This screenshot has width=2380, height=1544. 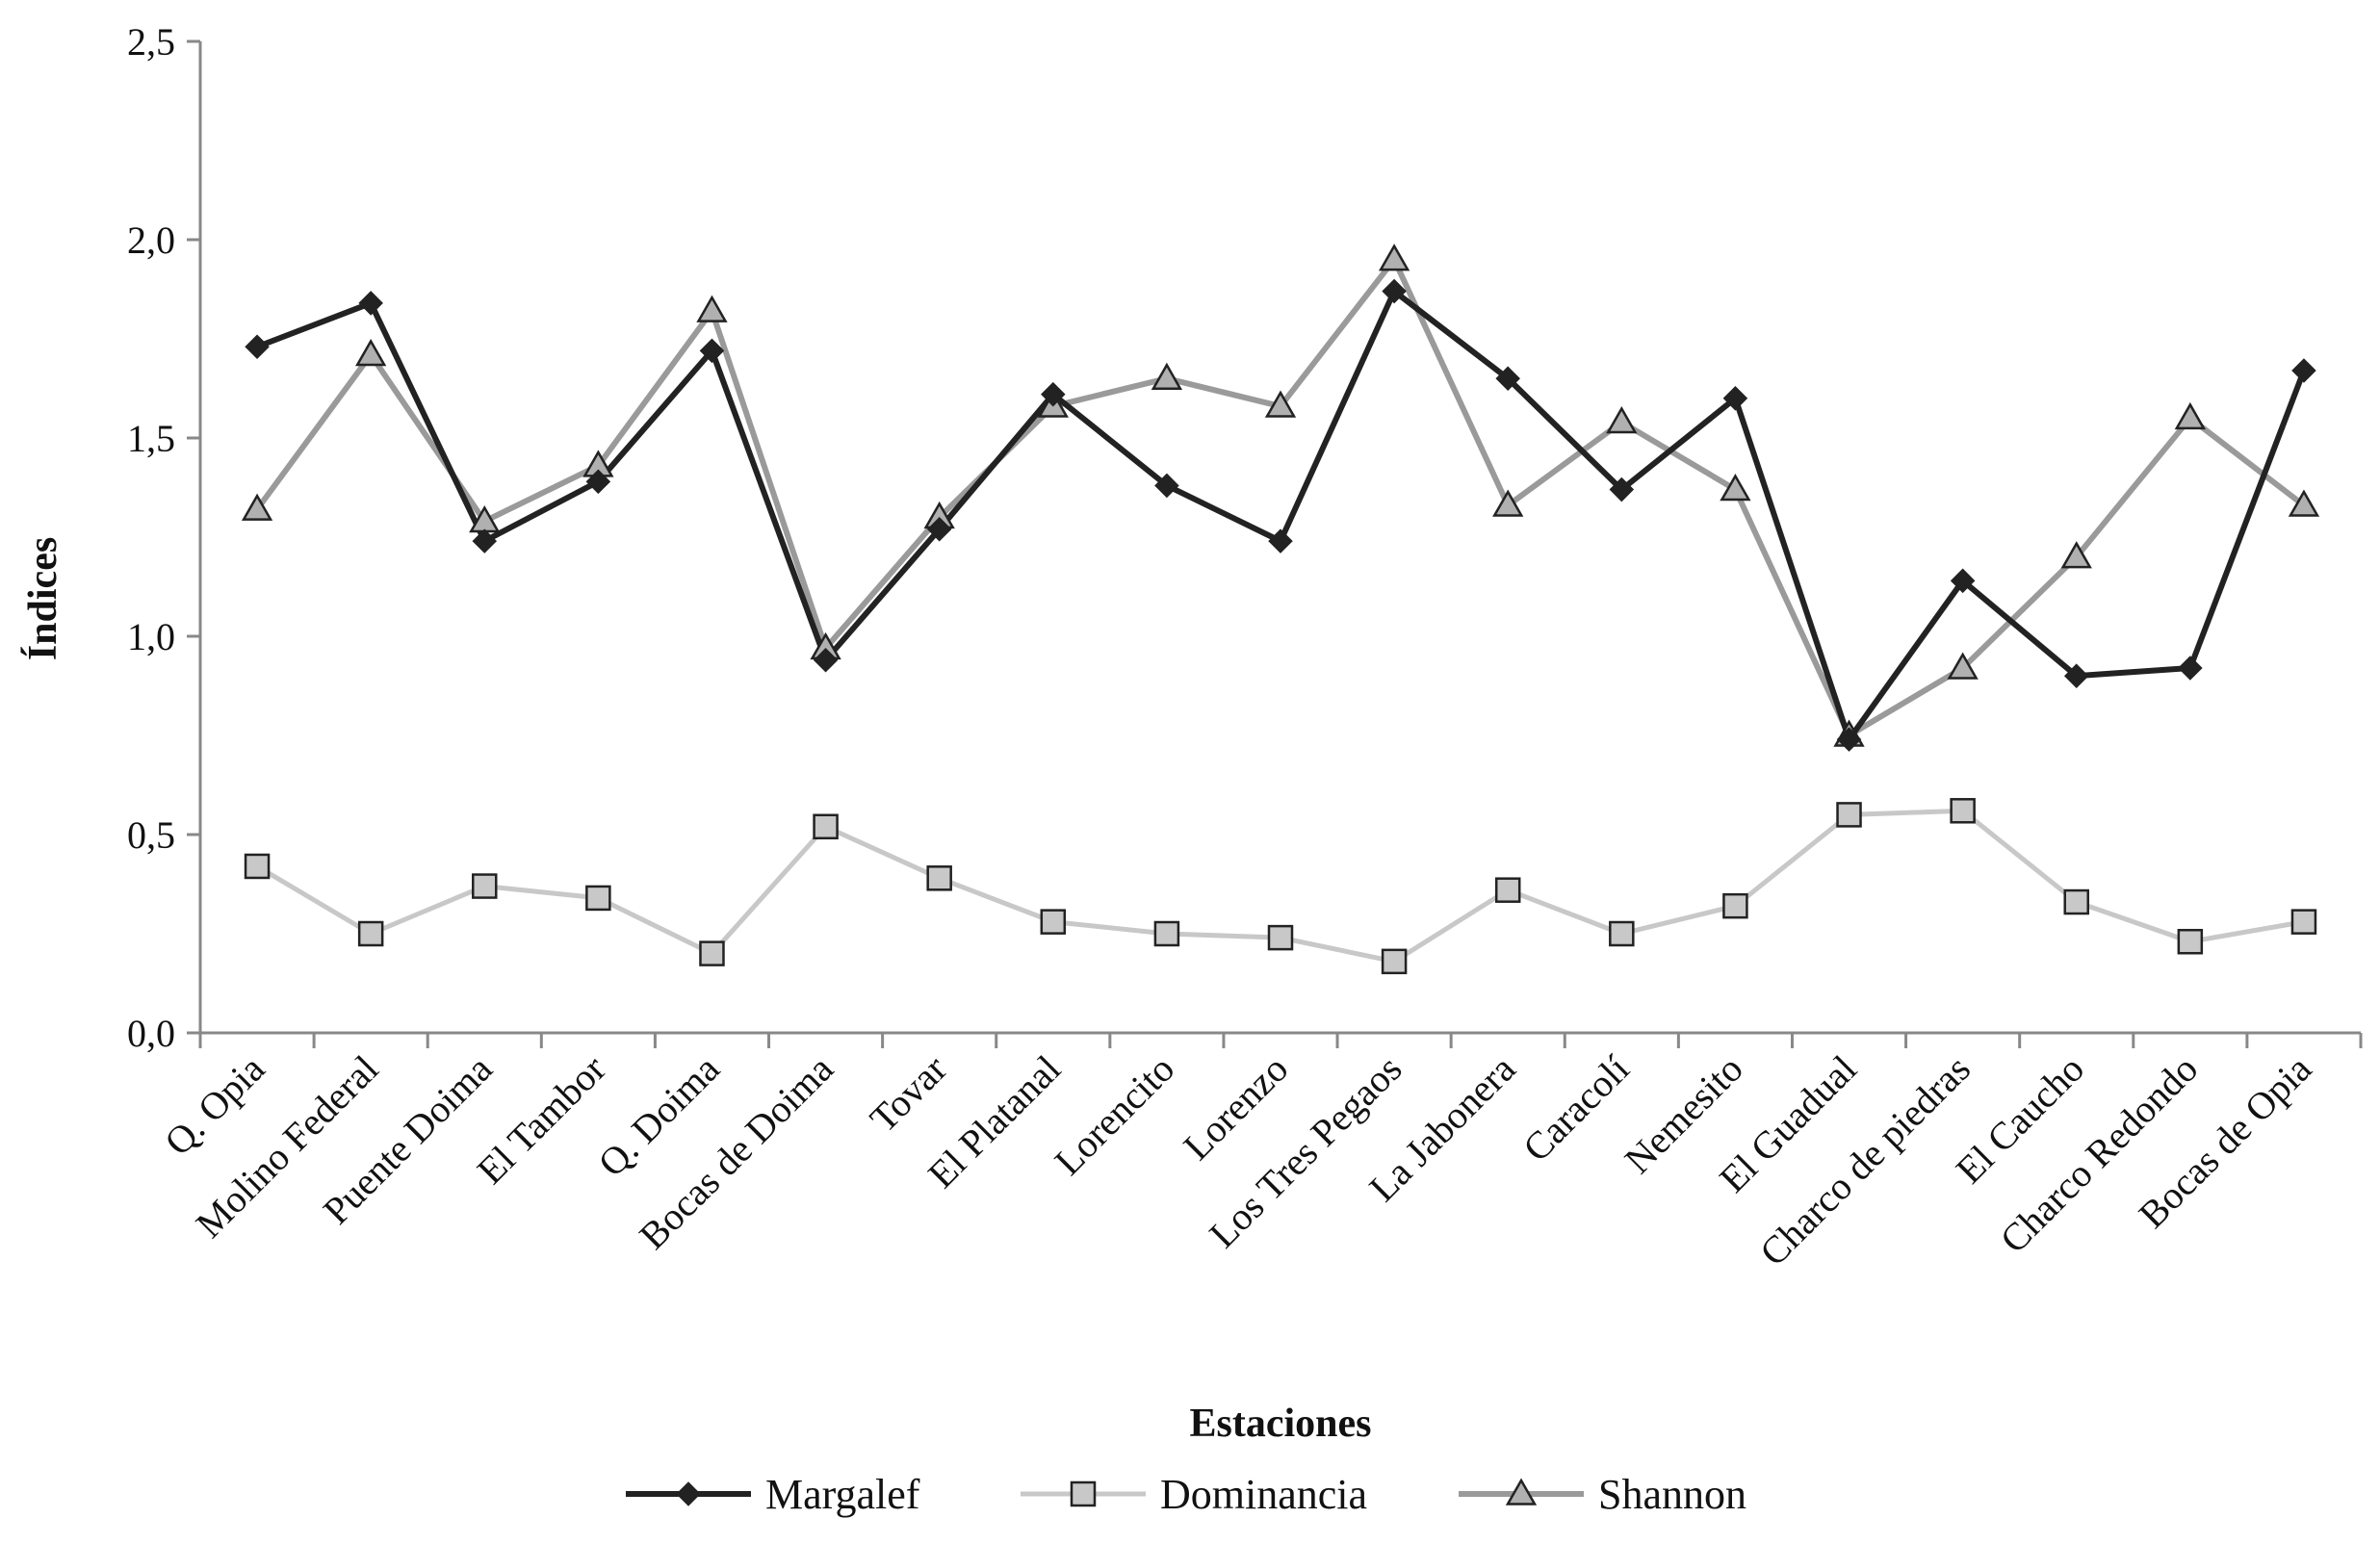 What do you see at coordinates (1305, 1151) in the screenshot?
I see `x-tick-label: Los Tres Pegaos` at bounding box center [1305, 1151].